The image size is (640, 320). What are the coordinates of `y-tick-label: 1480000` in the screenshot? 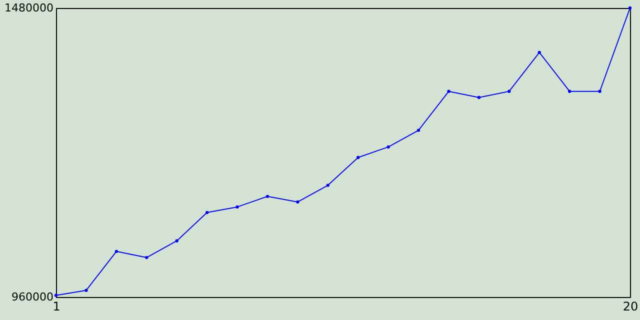 It's located at (29, 8).